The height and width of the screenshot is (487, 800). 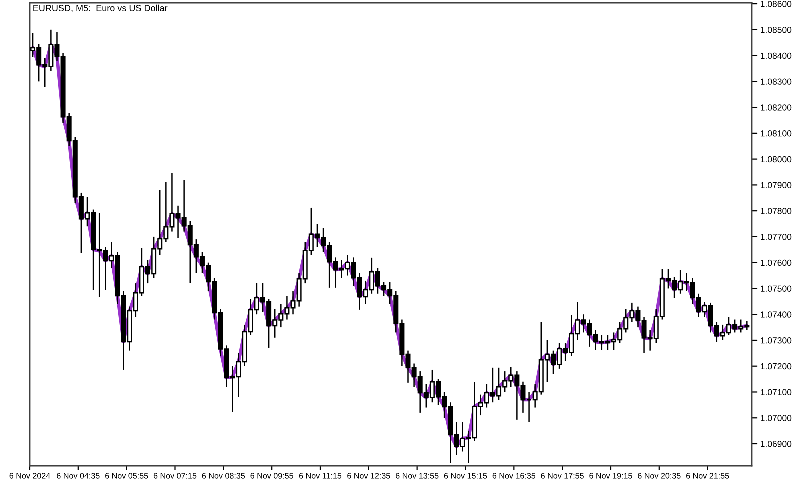 What do you see at coordinates (369, 476) in the screenshot?
I see `x-tick-label: 6 Nov 12:35` at bounding box center [369, 476].